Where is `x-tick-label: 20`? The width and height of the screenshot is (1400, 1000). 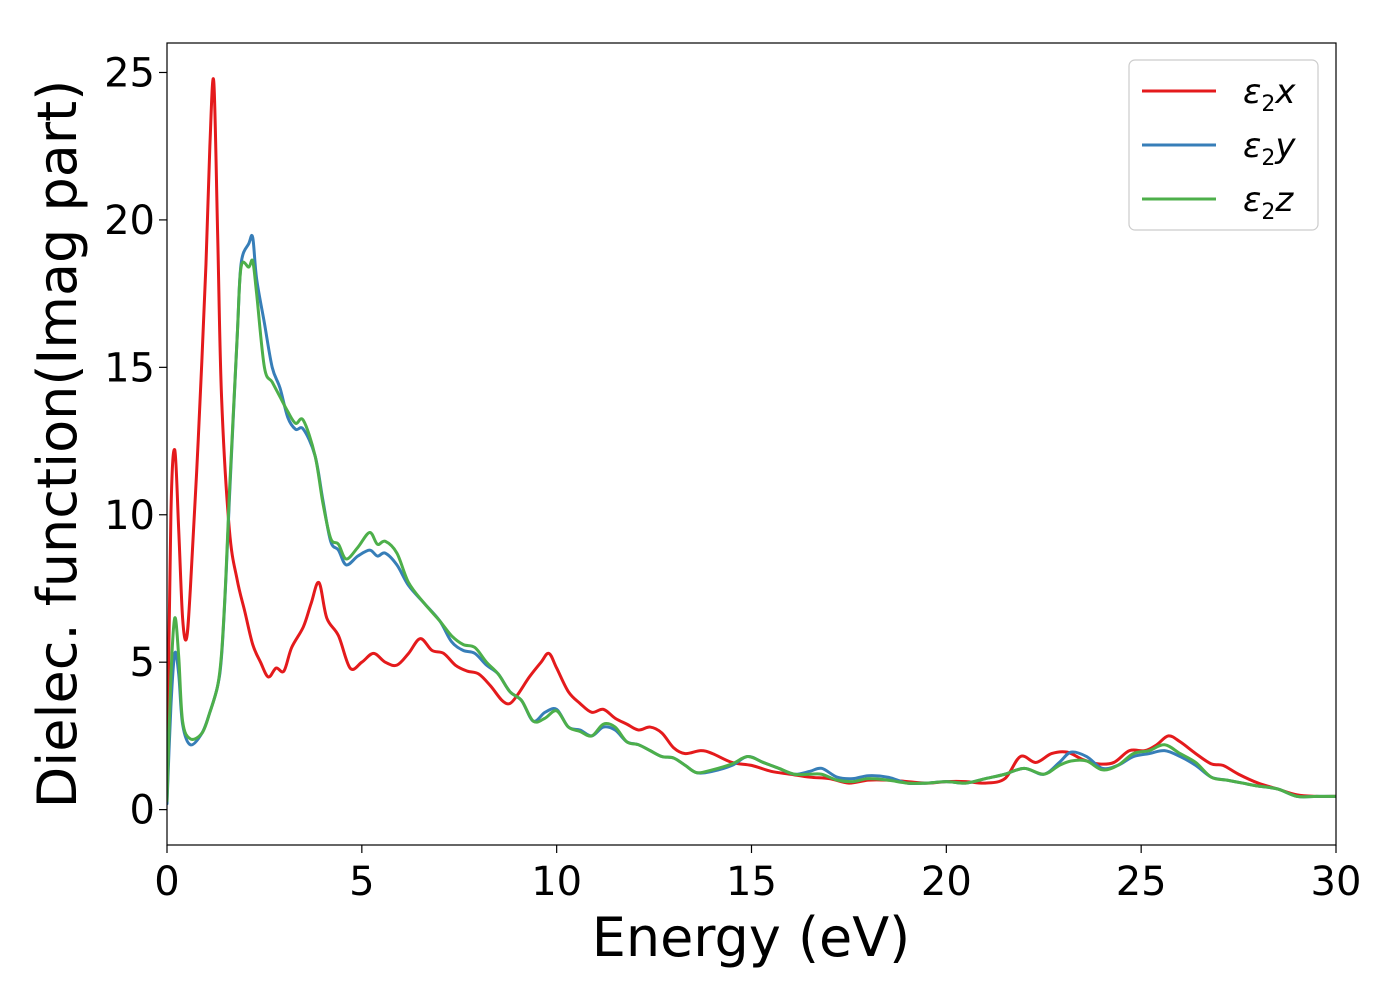
x-tick-label: 20 is located at coordinates (946, 882).